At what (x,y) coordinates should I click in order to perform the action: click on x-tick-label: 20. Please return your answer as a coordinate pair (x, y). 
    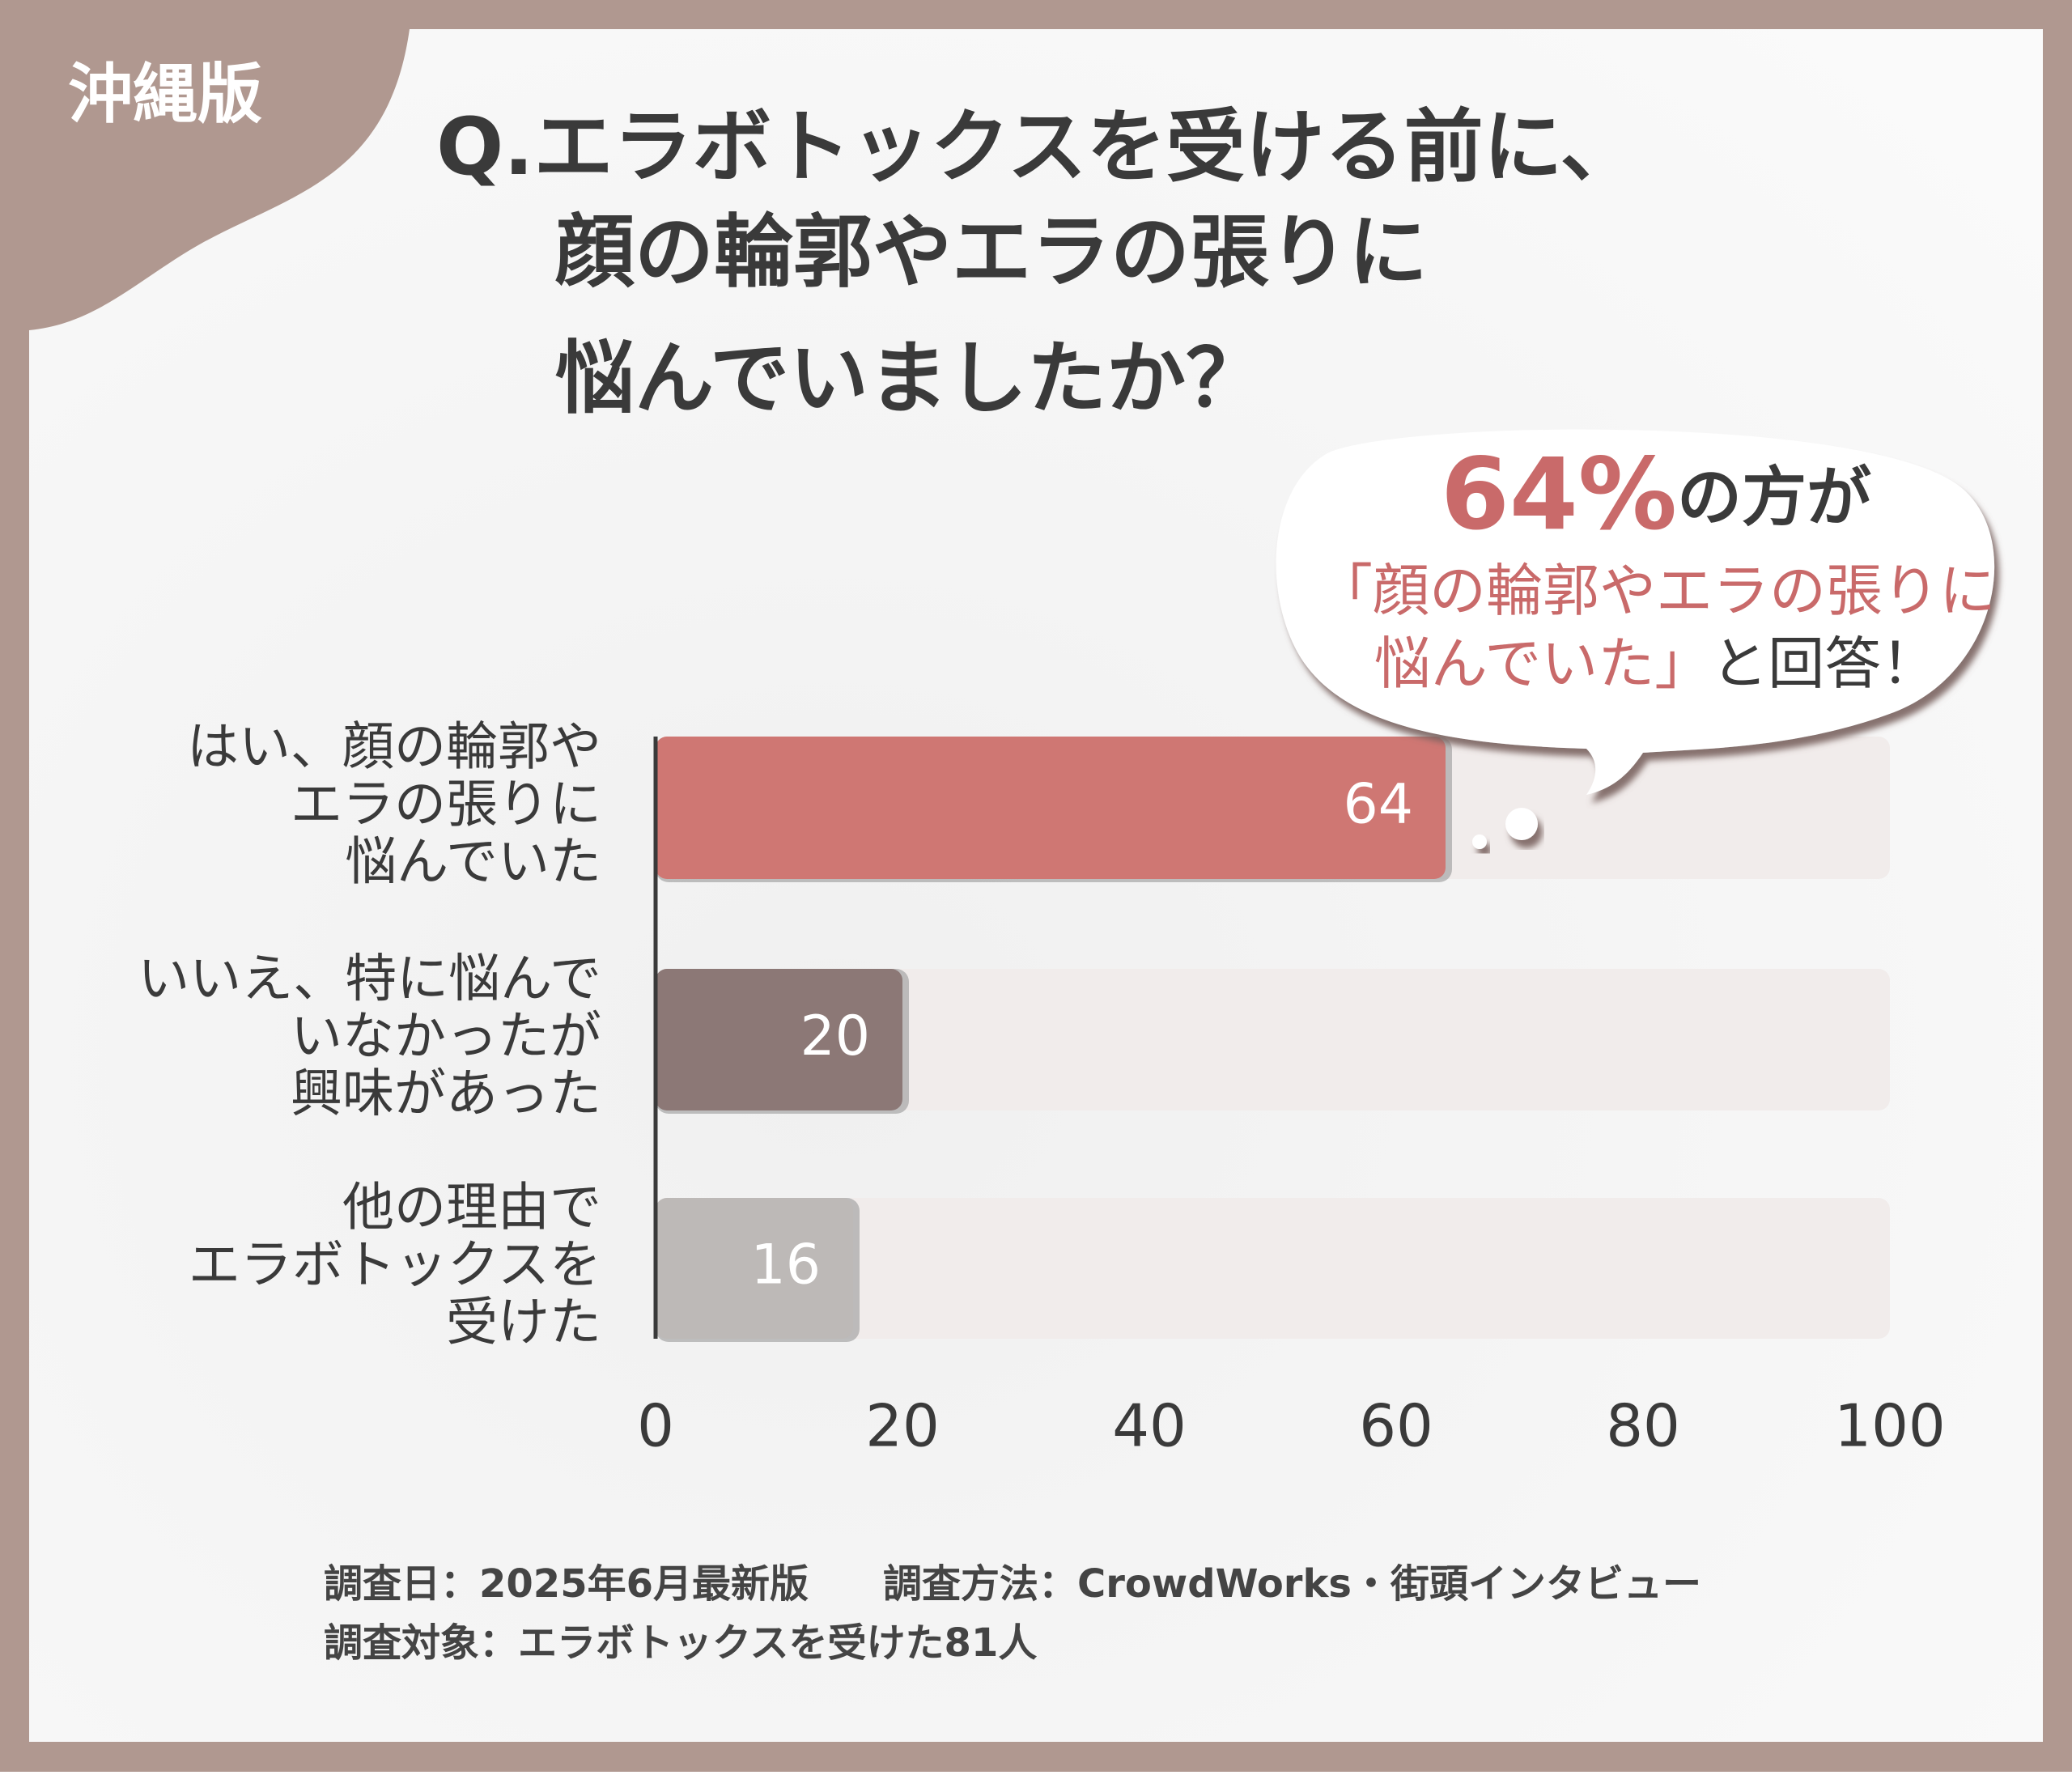
    Looking at the image, I should click on (902, 1426).